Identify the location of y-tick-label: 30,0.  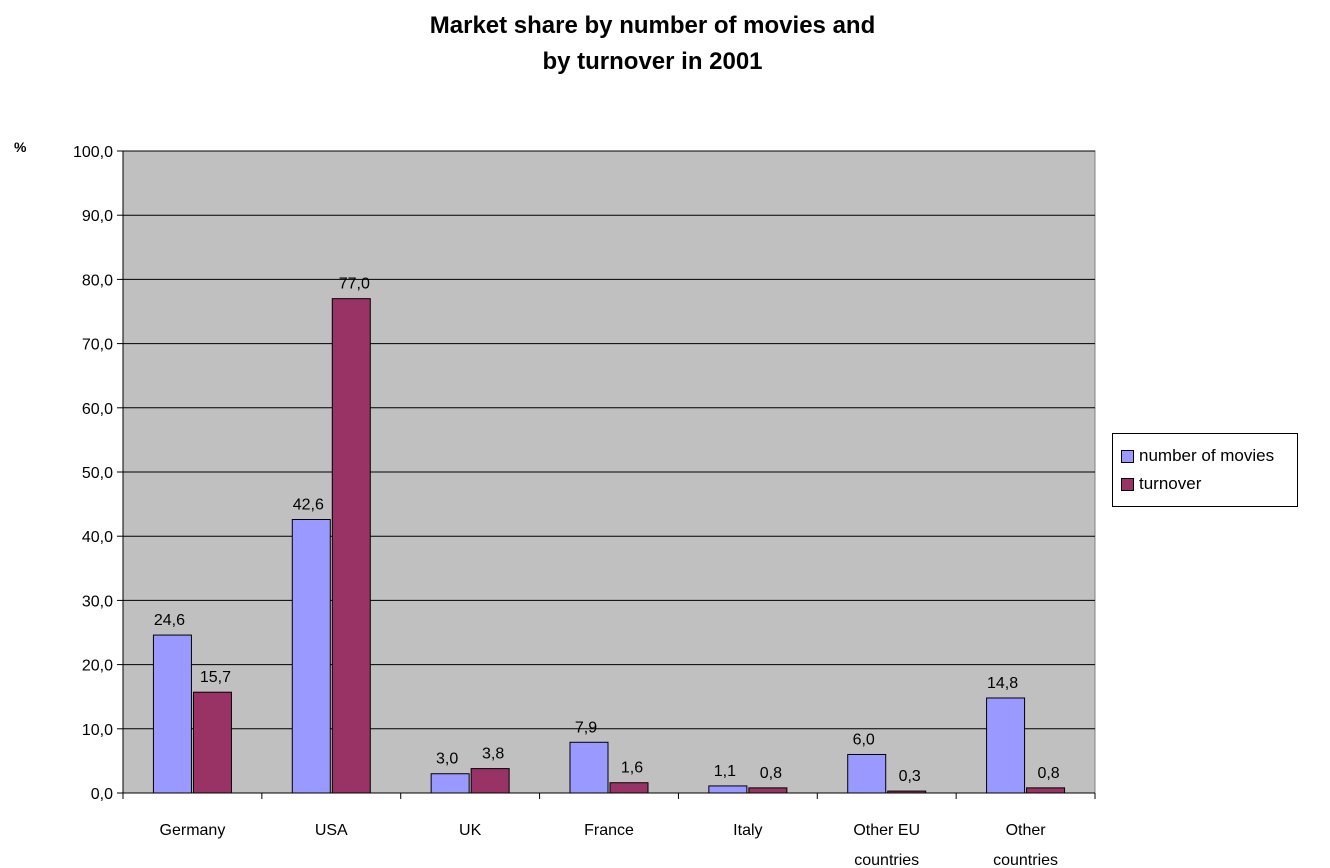
(97, 601).